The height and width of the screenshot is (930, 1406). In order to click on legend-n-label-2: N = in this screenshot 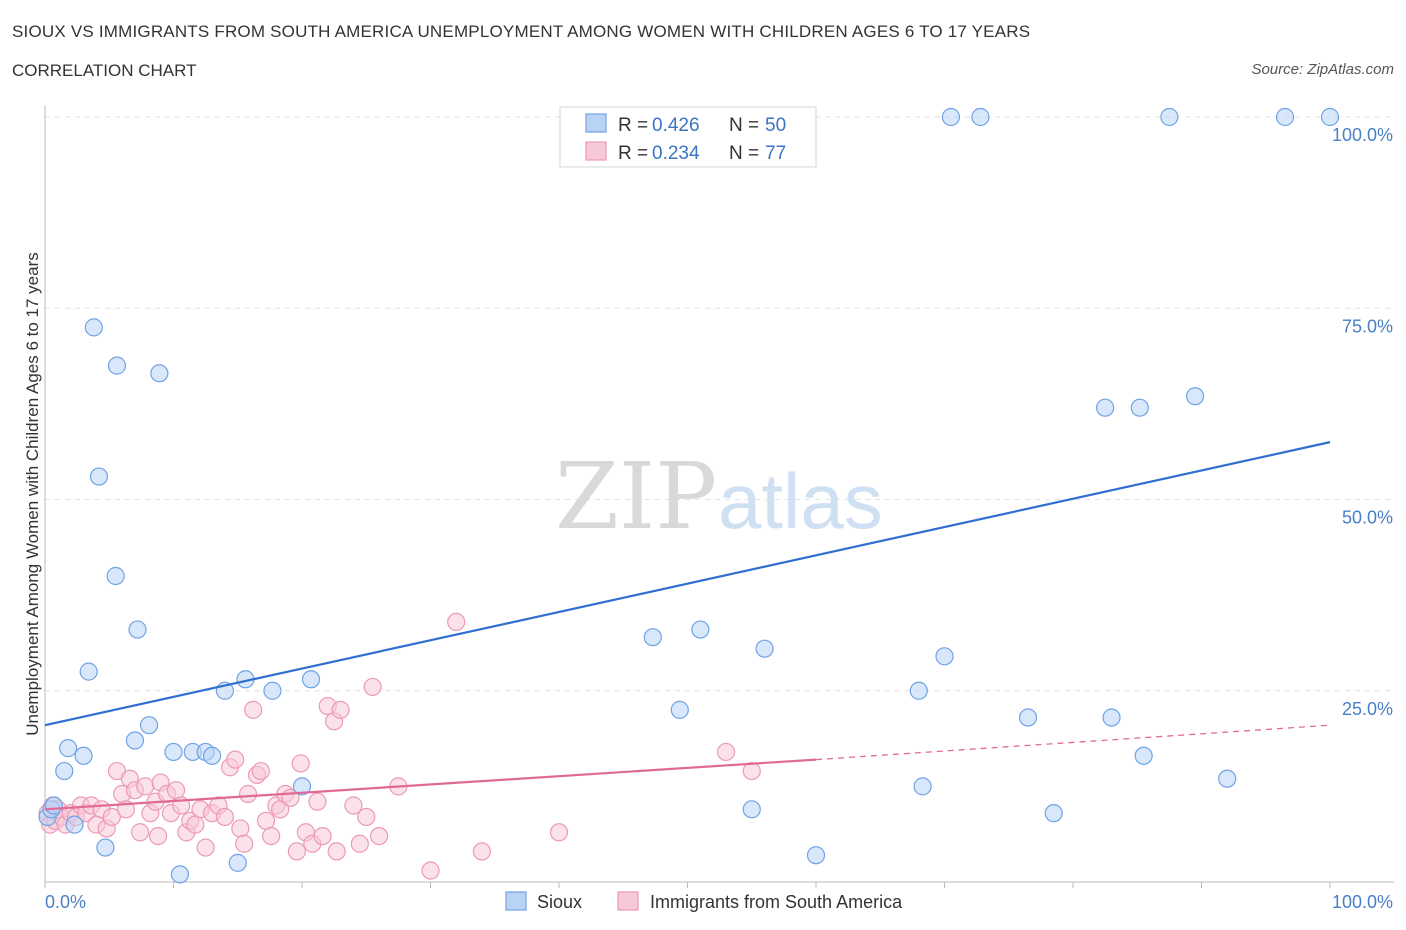, I will do `click(744, 153)`.